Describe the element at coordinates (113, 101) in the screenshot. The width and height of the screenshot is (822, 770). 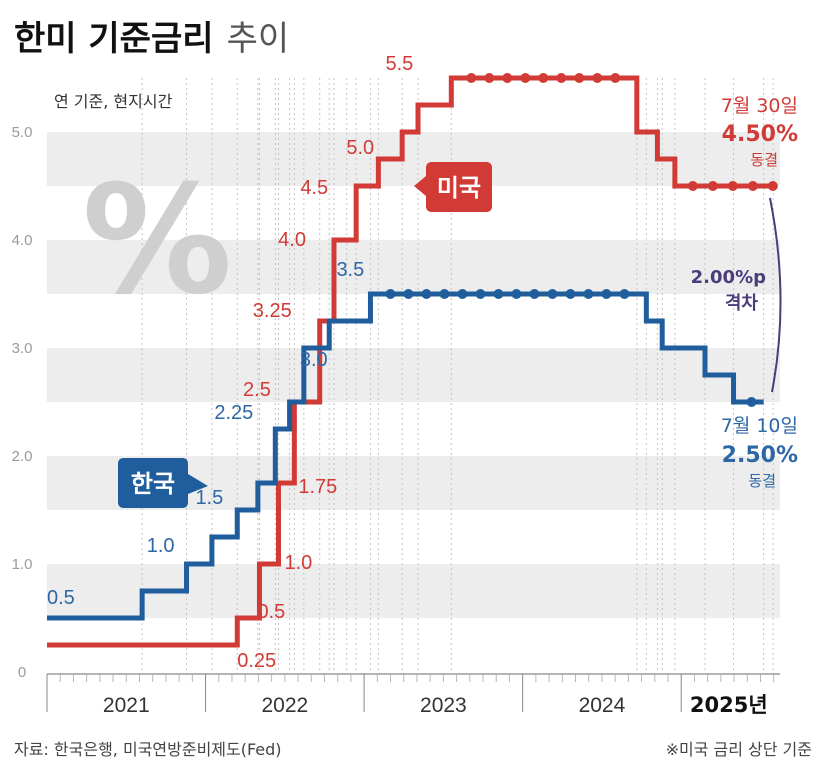
I see `unit-note: 연 기준, 현지시간` at that location.